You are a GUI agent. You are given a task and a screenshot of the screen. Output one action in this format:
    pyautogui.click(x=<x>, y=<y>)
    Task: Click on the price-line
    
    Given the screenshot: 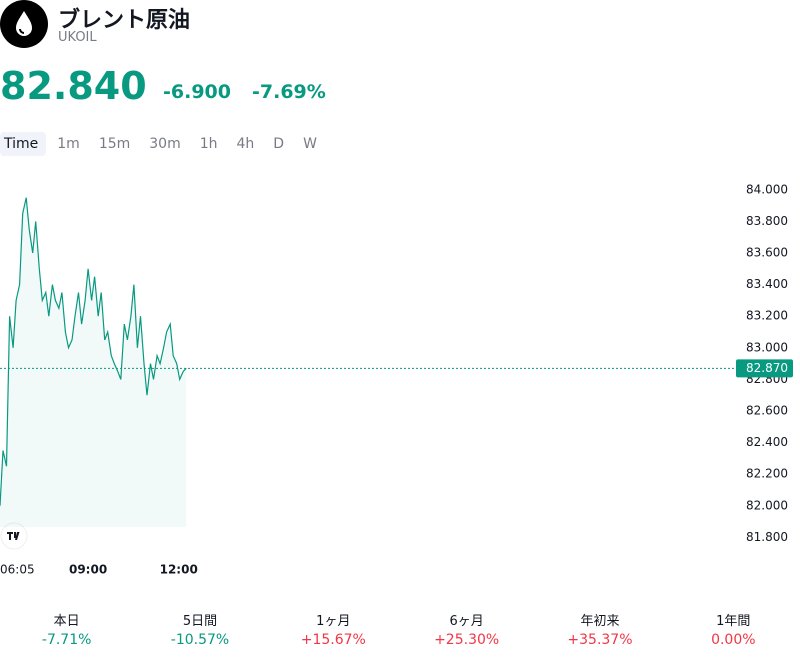 What is the action you would take?
    pyautogui.click(x=93, y=351)
    